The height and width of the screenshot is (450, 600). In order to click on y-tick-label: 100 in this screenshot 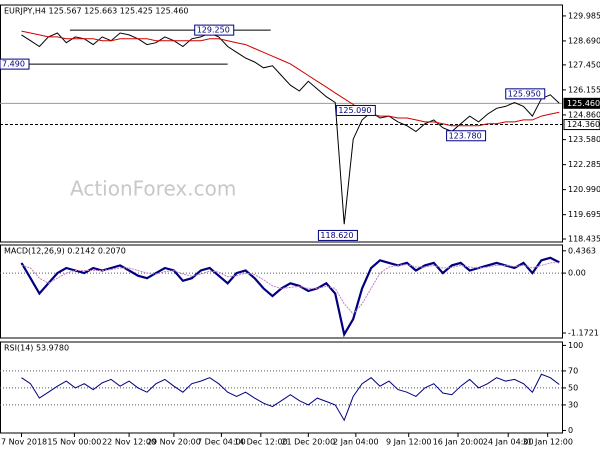, I will do `click(575, 345)`.